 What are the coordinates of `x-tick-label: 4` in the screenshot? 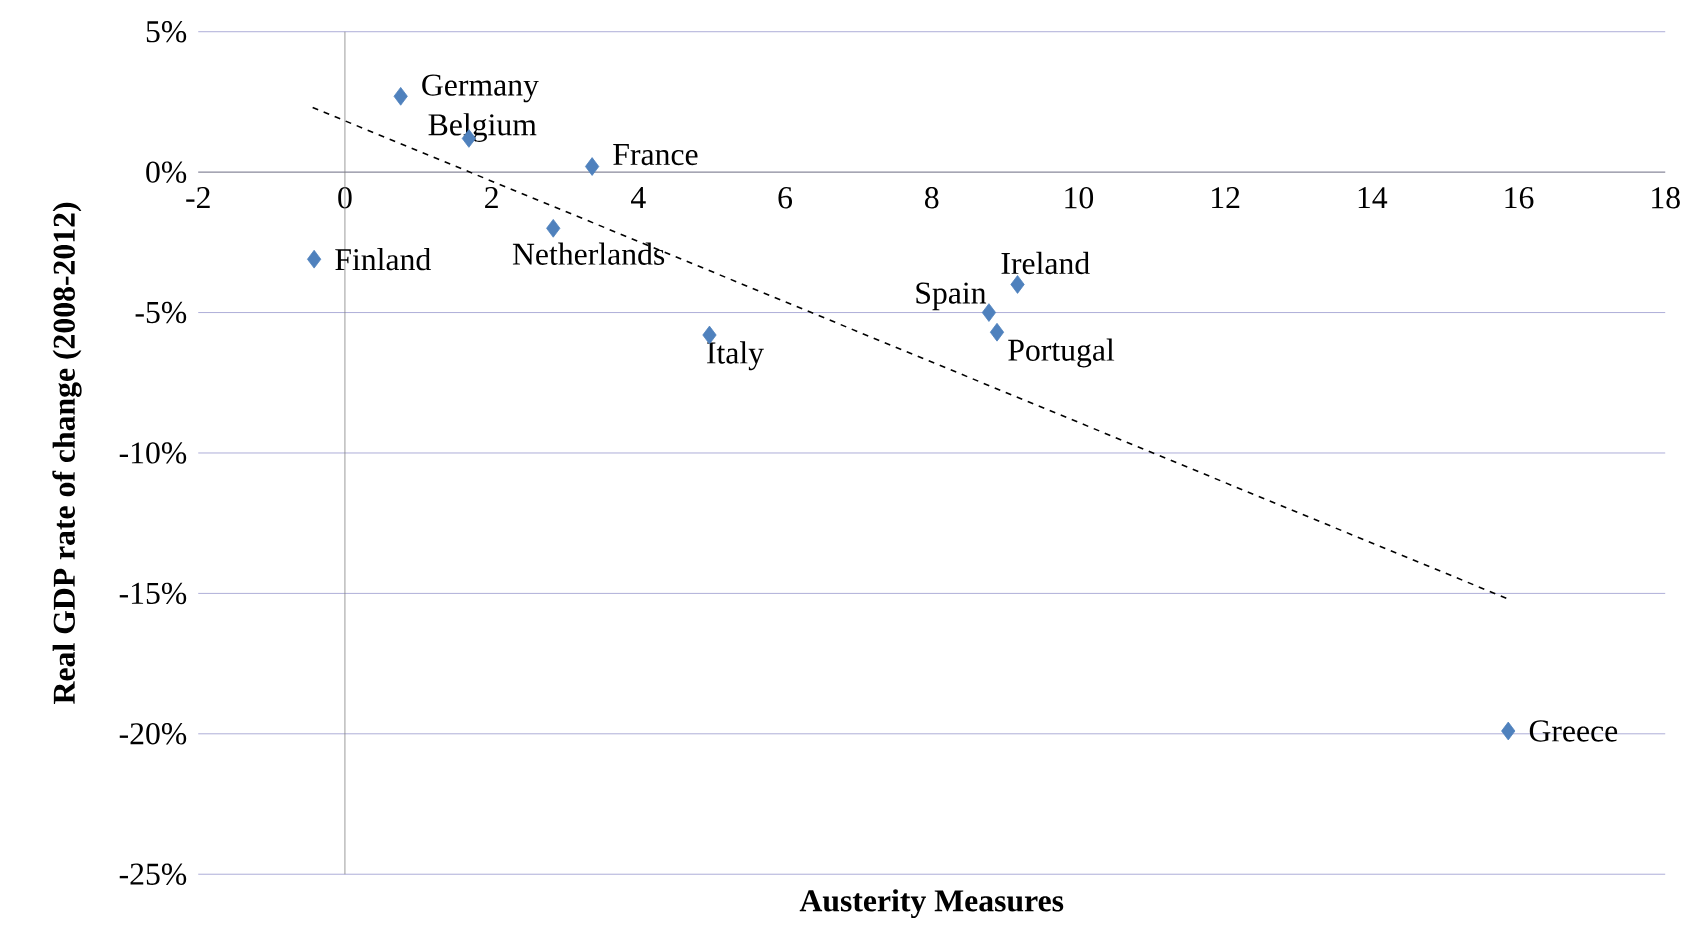 It's located at (638, 198).